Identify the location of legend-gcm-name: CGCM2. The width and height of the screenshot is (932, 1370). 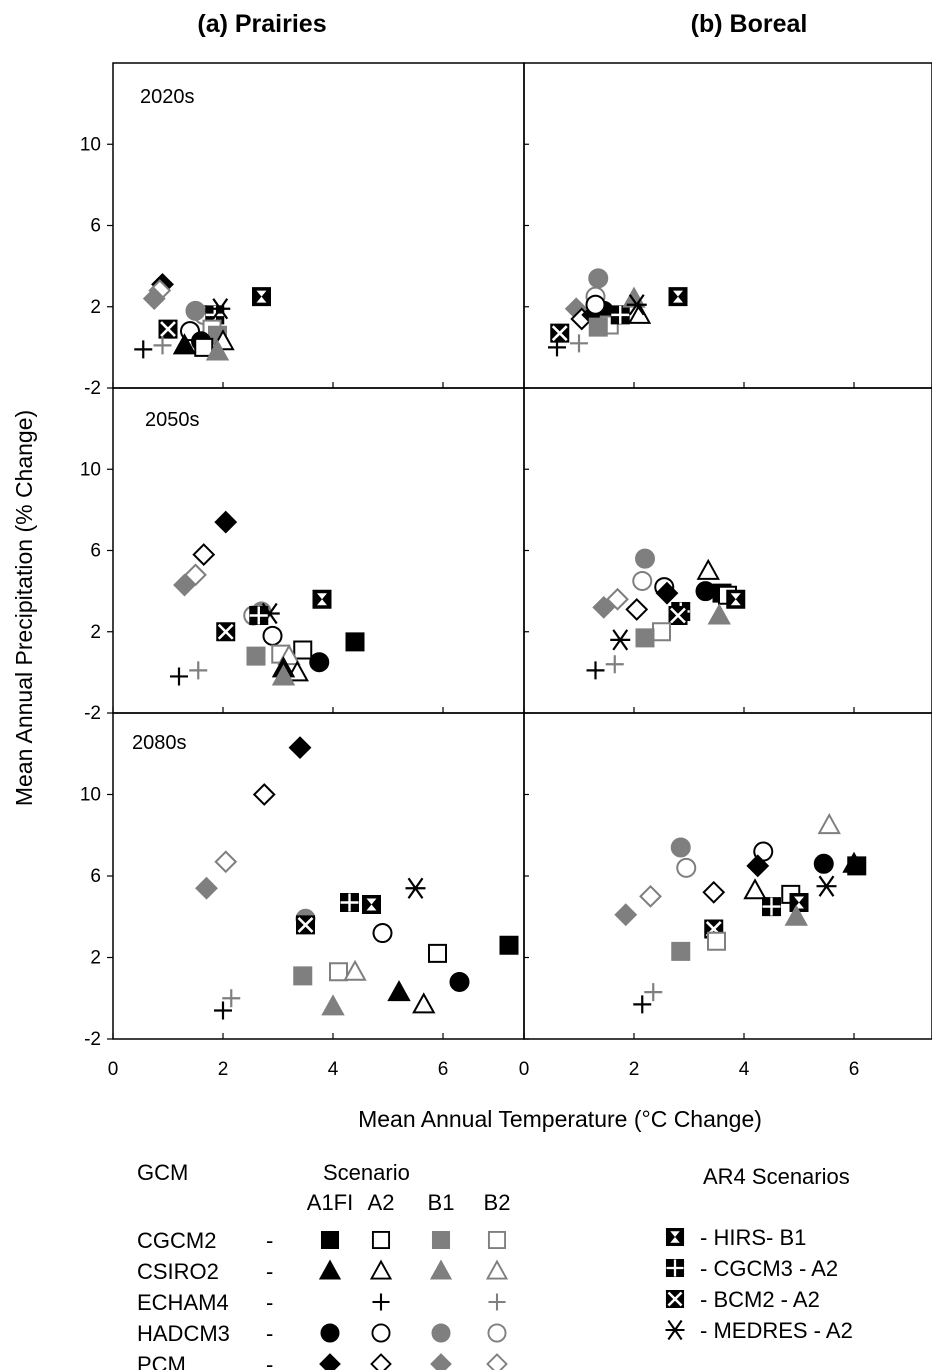
(176, 1240).